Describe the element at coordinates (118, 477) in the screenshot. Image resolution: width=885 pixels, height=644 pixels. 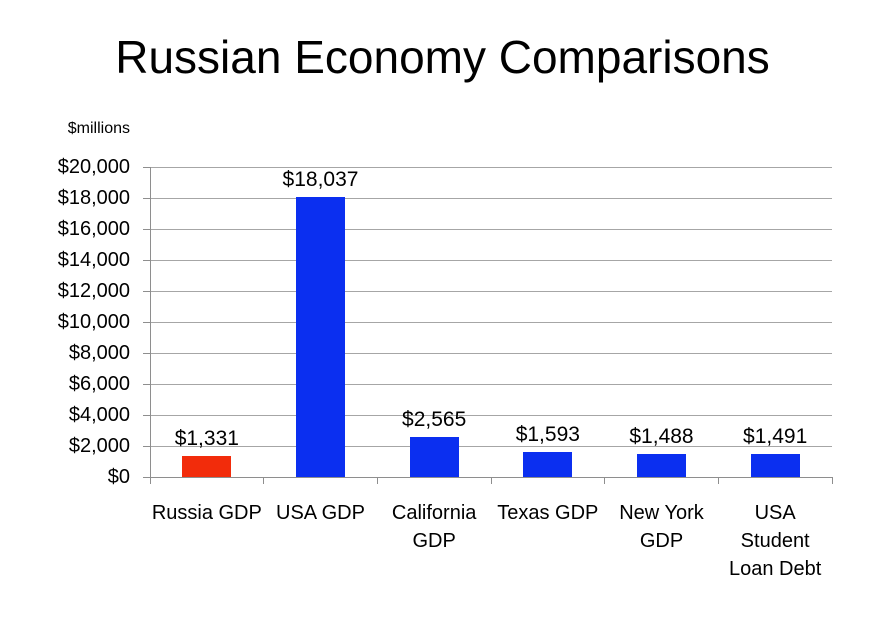
I see `y-tick-label: $0` at that location.